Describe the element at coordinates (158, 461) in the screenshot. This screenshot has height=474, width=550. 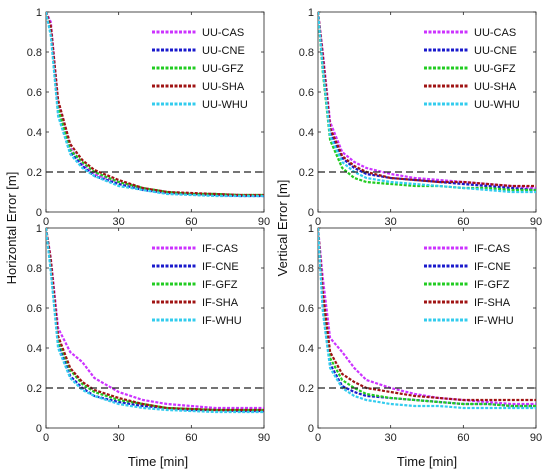
I see `x-axis-label-left: Time [min]` at that location.